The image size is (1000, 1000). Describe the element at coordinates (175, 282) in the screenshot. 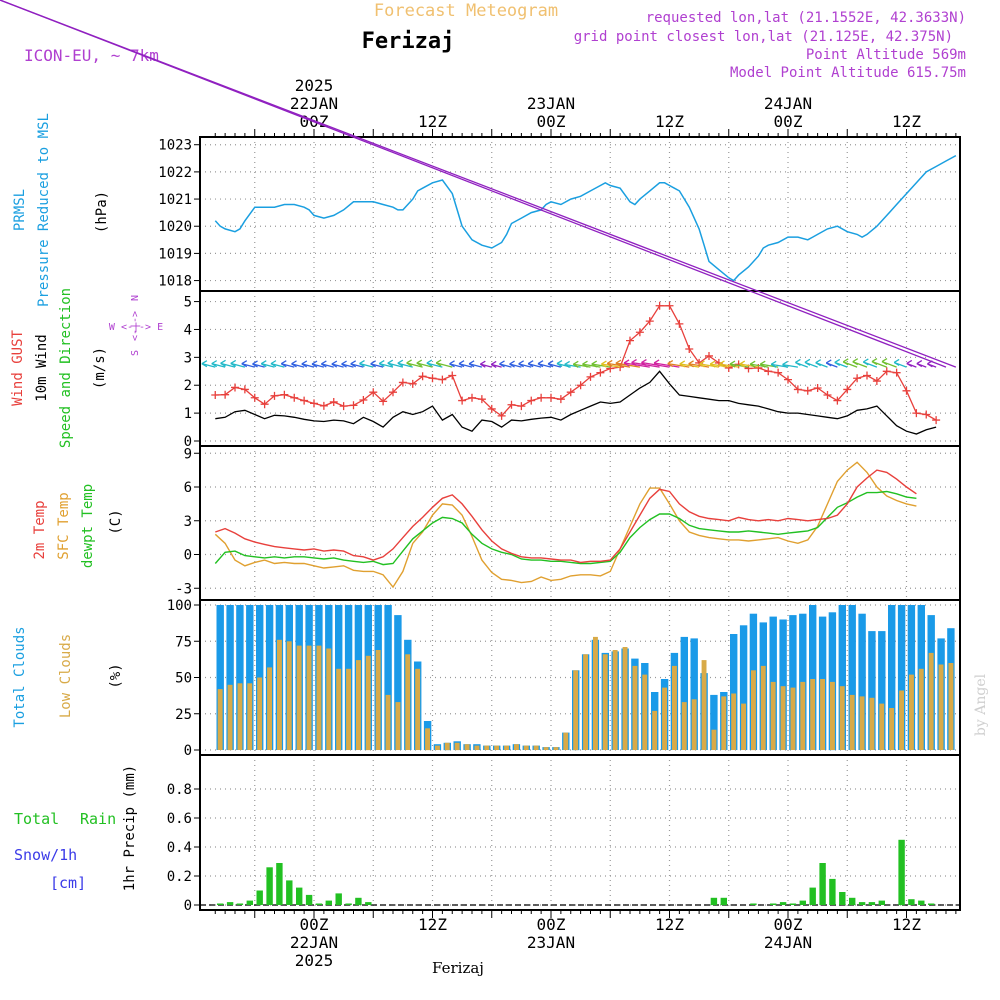

I see `y-tick-label: 1018` at that location.